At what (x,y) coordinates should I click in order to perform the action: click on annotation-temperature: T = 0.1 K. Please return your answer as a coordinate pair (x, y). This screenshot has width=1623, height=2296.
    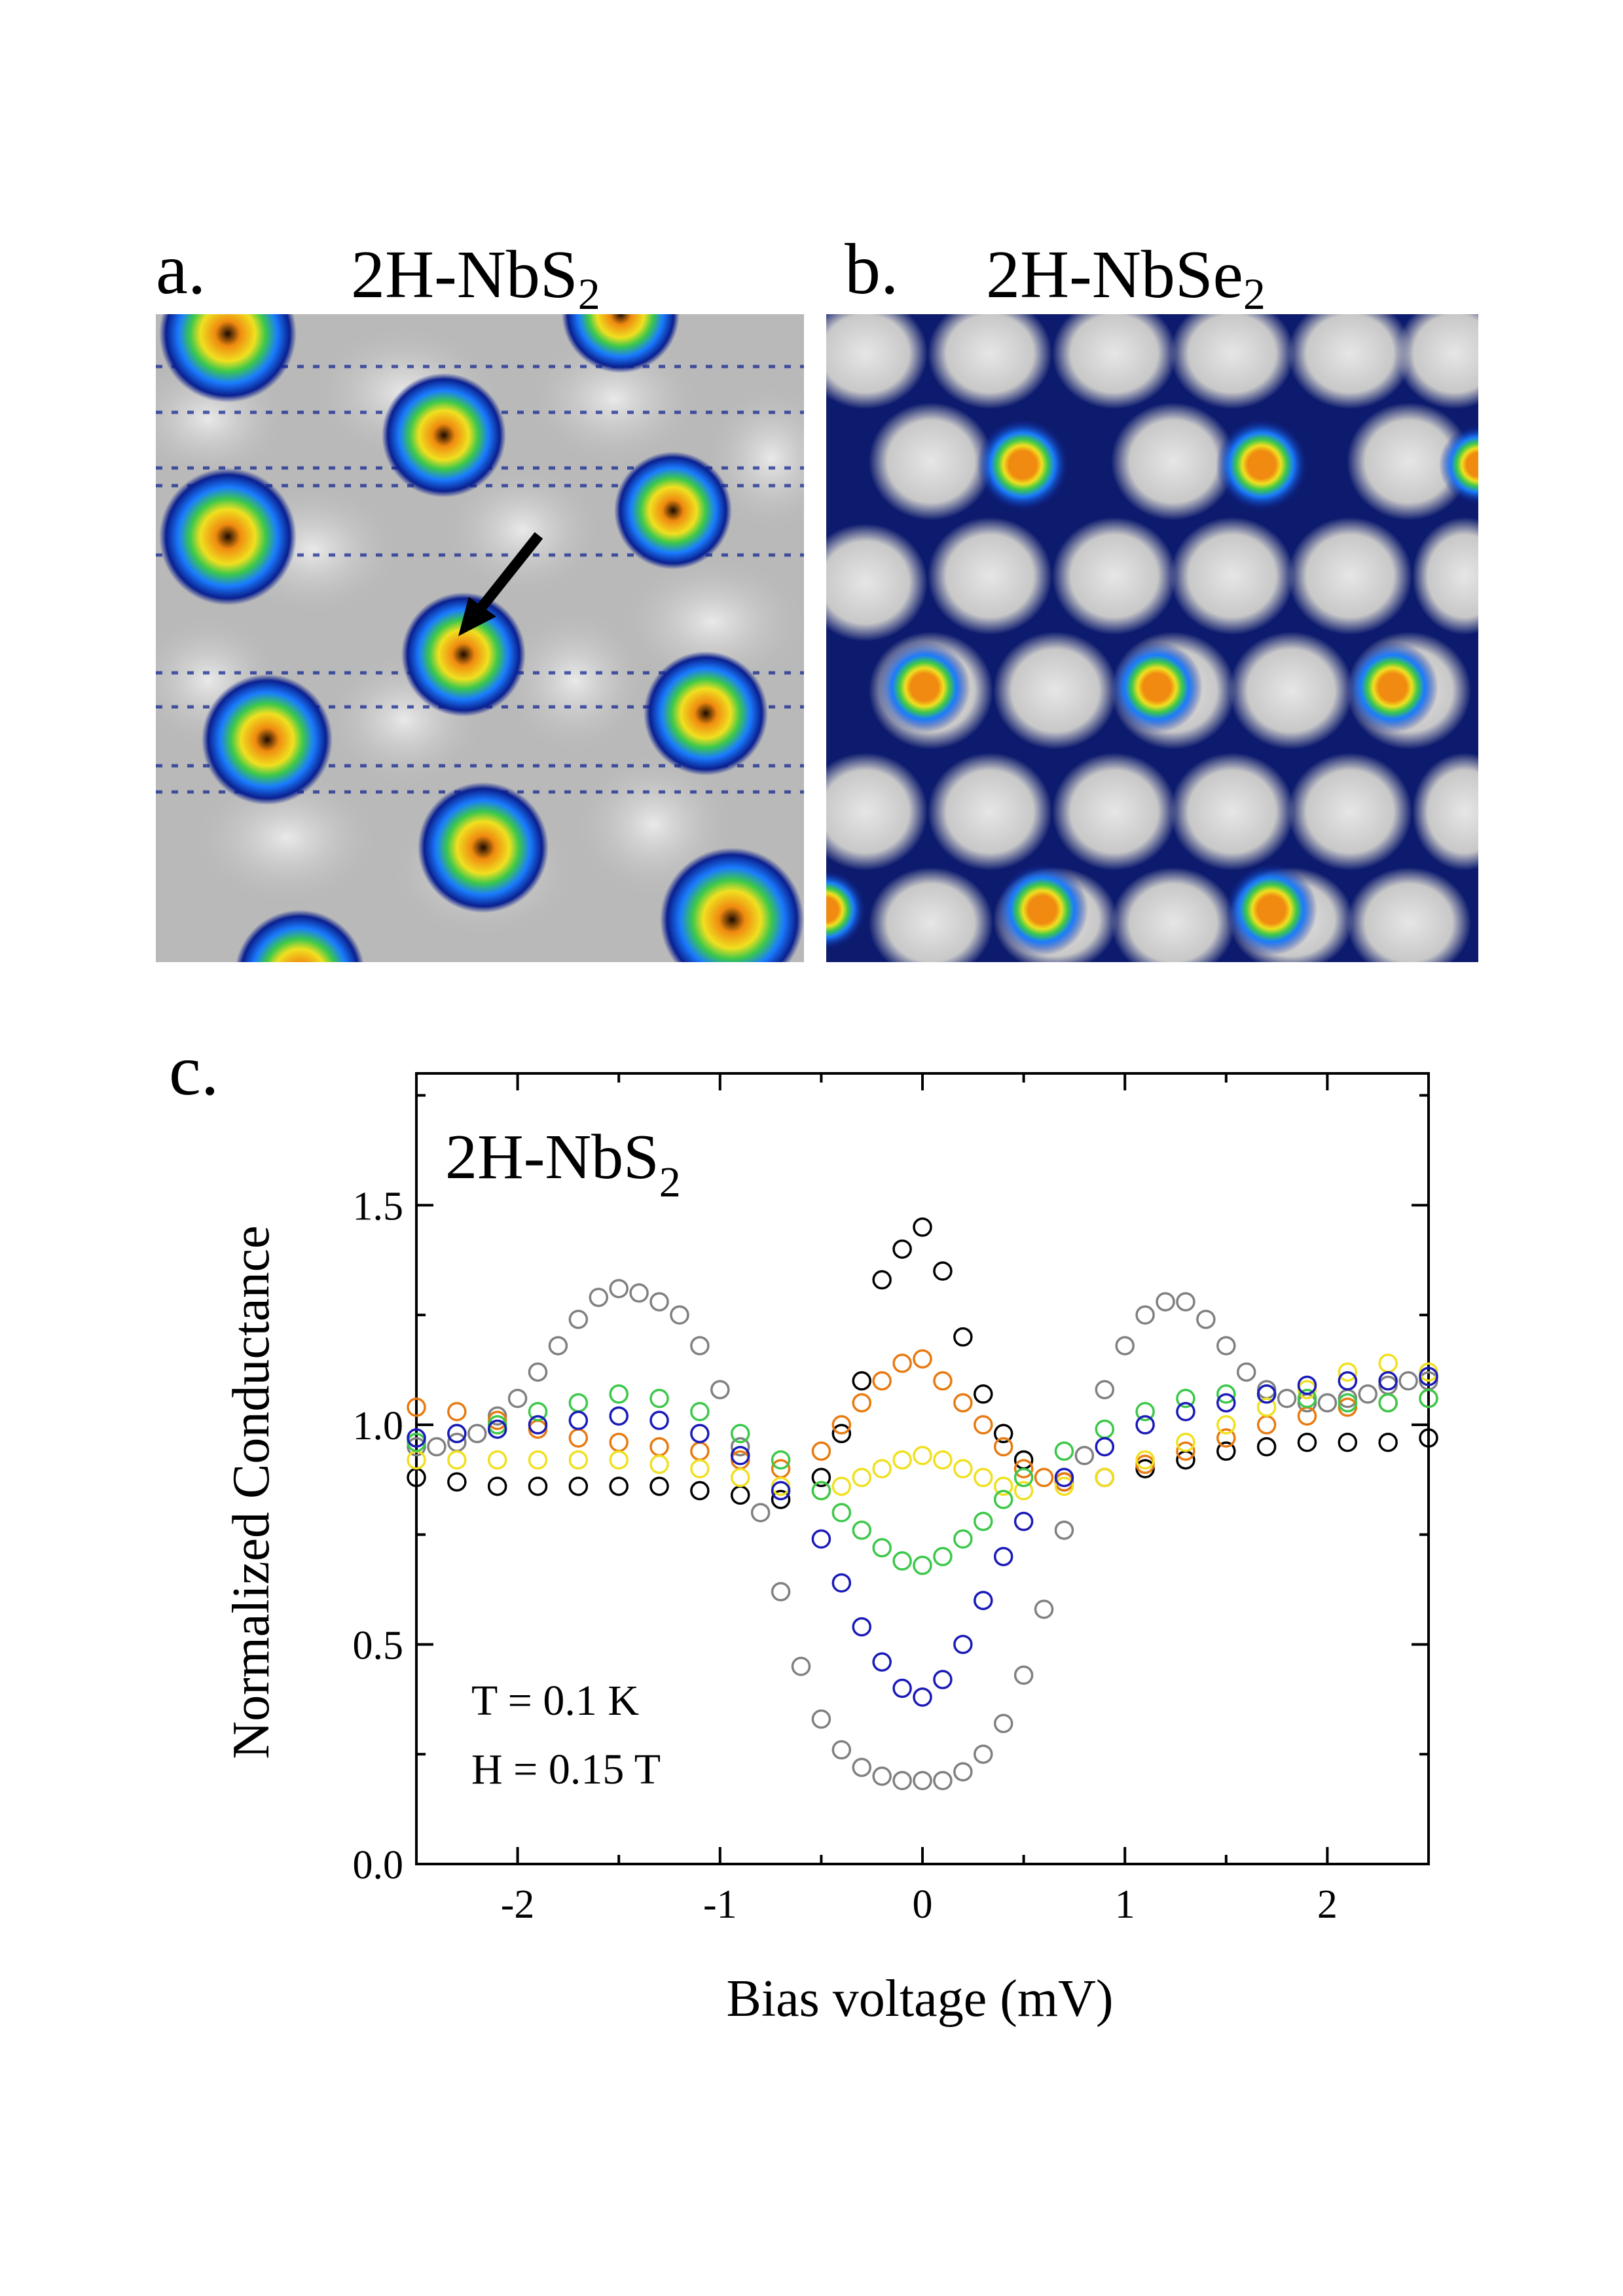
    Looking at the image, I should click on (555, 1701).